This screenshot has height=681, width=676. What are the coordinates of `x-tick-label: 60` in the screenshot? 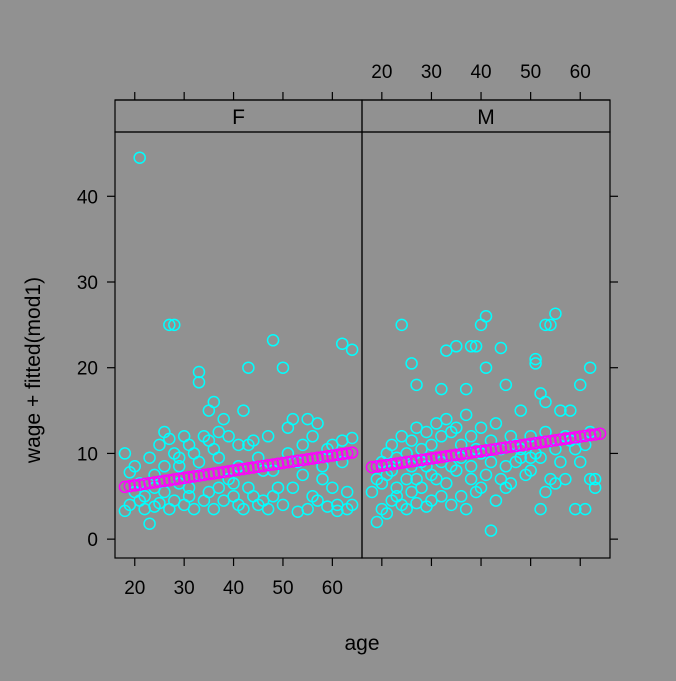 It's located at (332, 588).